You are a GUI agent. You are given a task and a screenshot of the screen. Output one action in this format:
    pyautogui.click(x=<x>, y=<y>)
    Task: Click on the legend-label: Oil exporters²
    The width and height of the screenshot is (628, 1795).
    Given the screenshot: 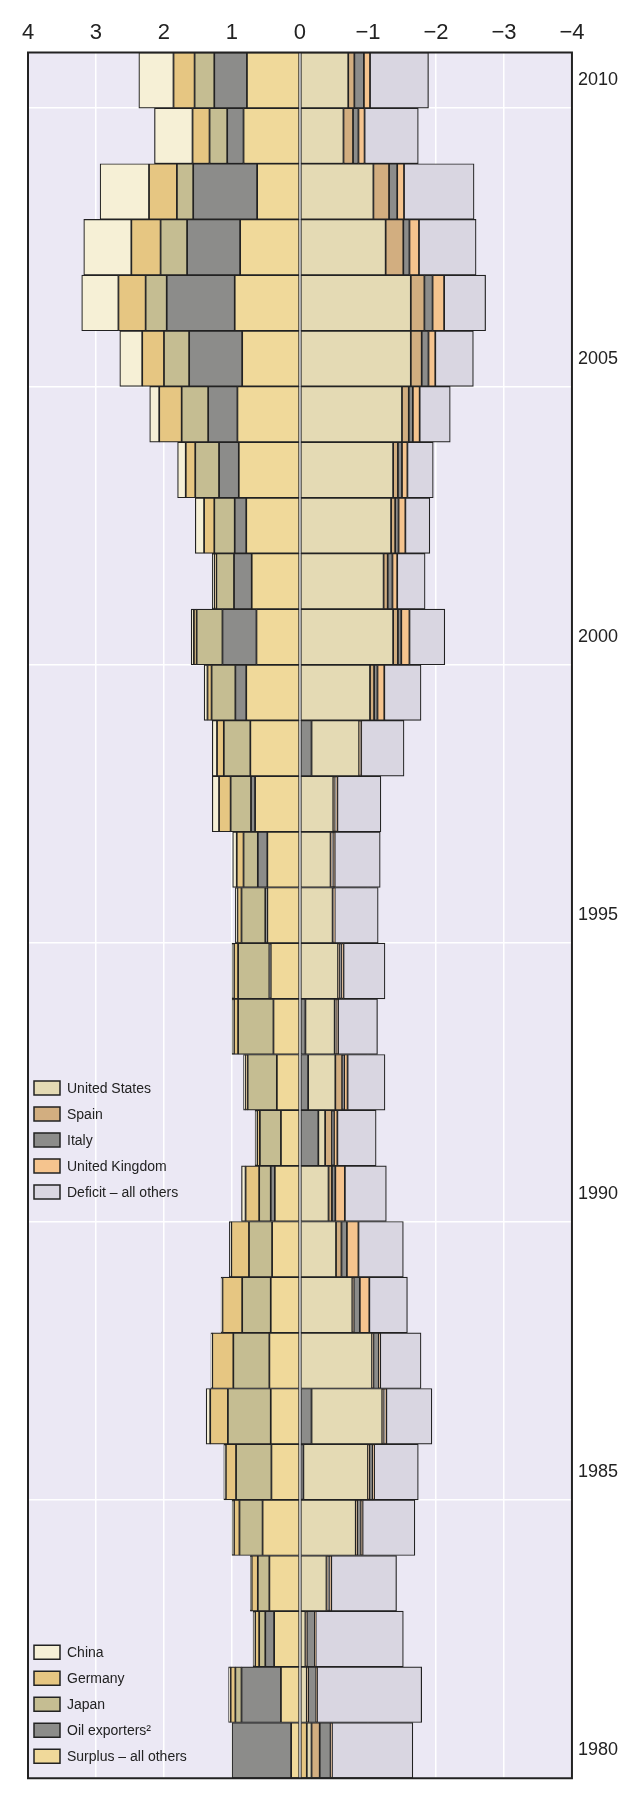 What is the action you would take?
    pyautogui.click(x=109, y=1730)
    